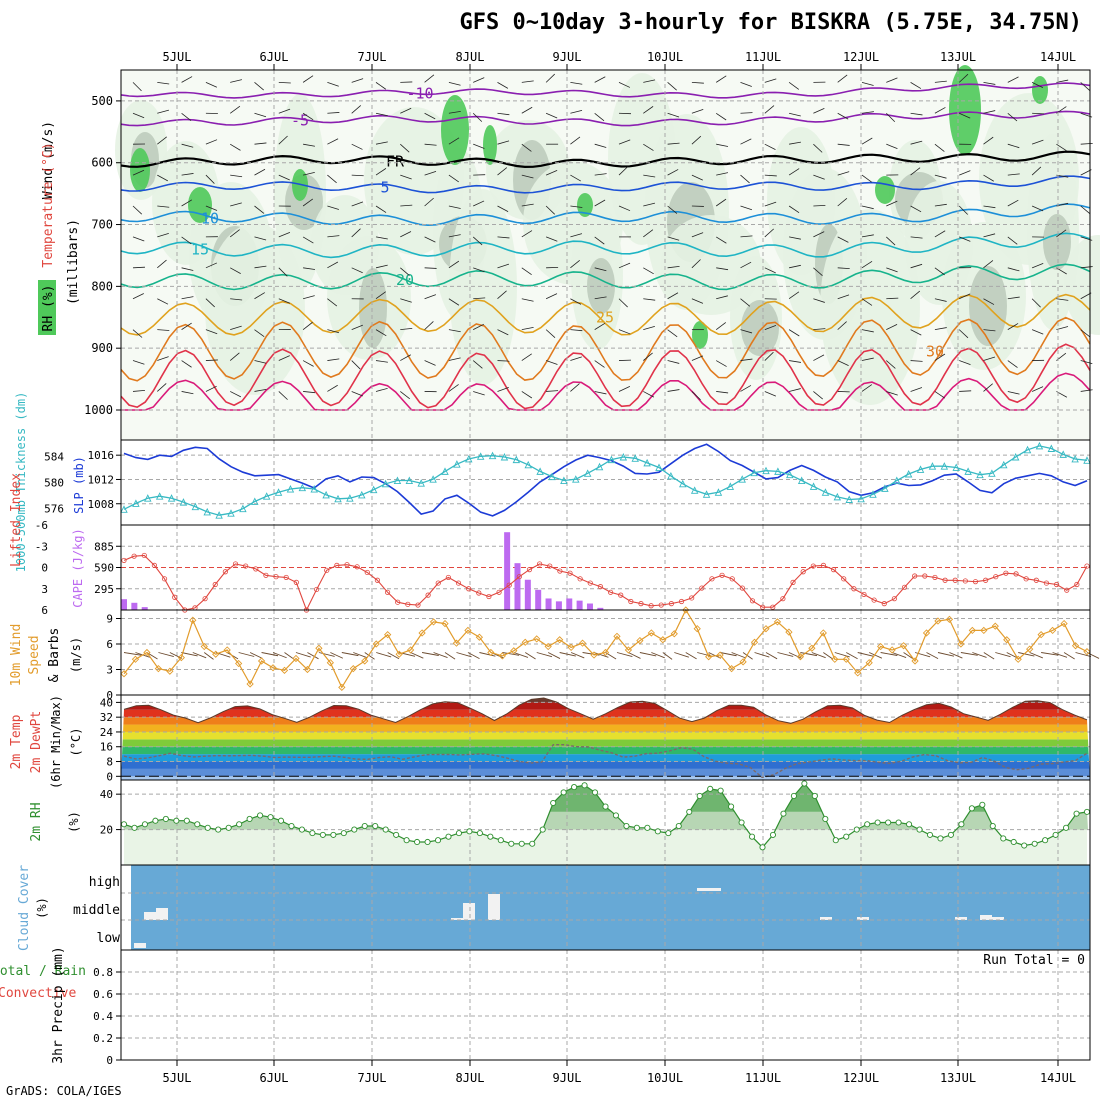  Describe the element at coordinates (104, 546) in the screenshot. I see `cape-tick-label: 885` at that location.